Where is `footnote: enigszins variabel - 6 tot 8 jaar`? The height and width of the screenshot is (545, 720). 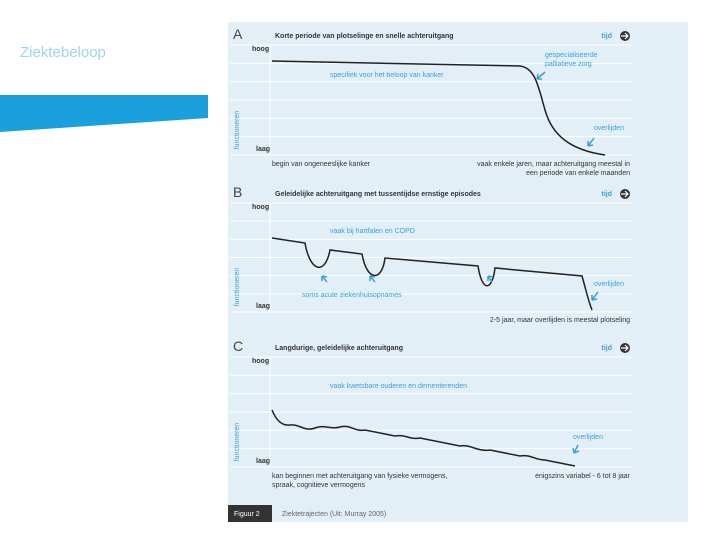 footnote: enigszins variabel - 6 tot 8 jaar is located at coordinates (583, 476).